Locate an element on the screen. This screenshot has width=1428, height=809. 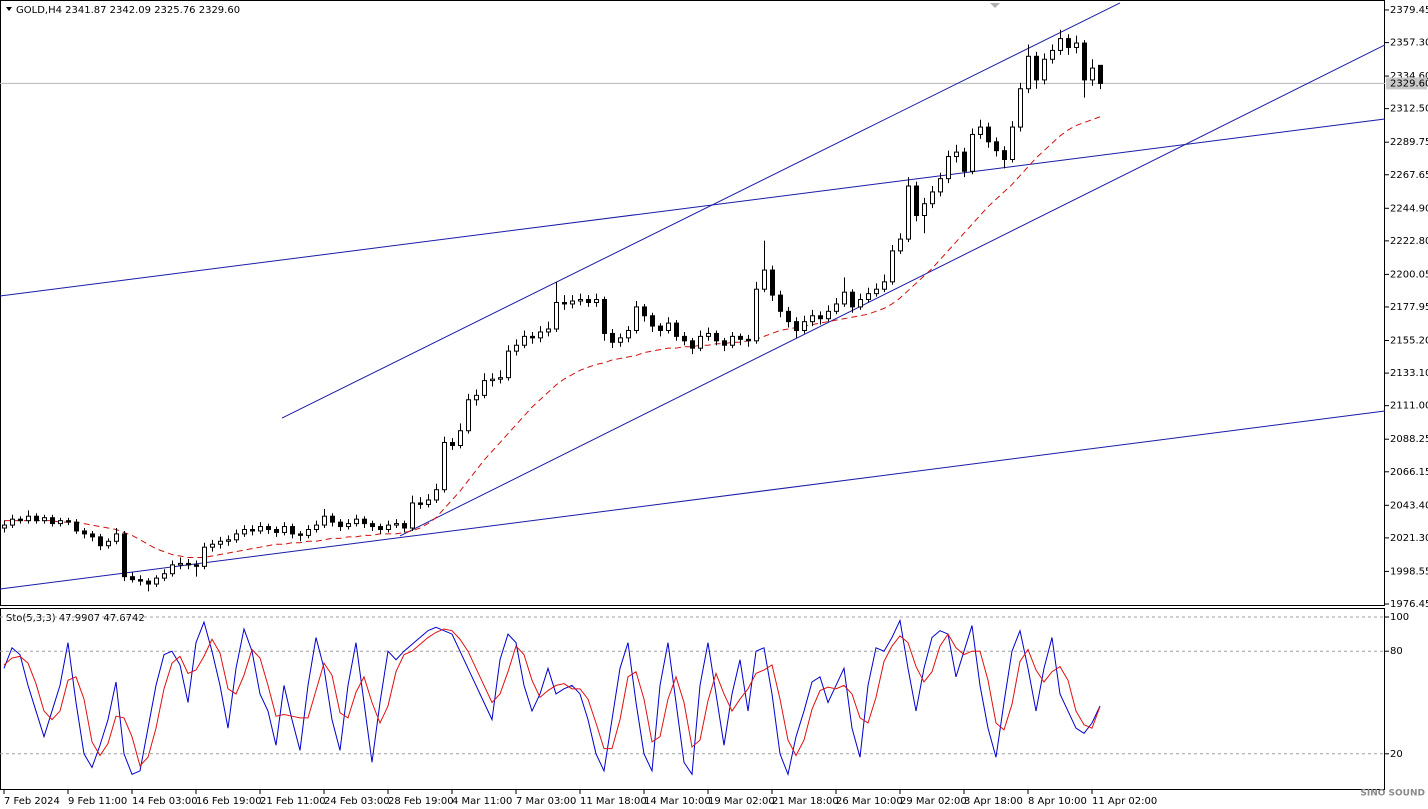
y-tick-label: 2066.15 is located at coordinates (1409, 472).